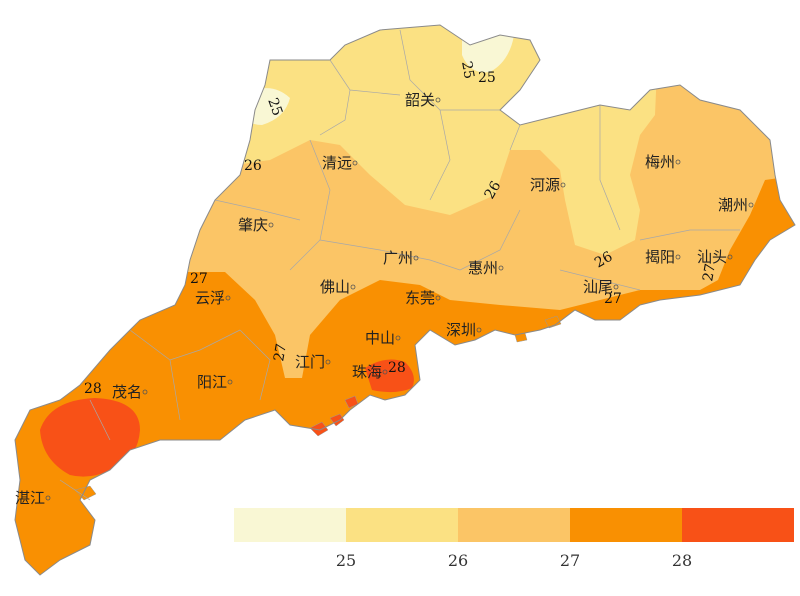 This screenshot has height=596, width=800. Describe the element at coordinates (420, 100) in the screenshot. I see `city-label: 韶关` at that location.